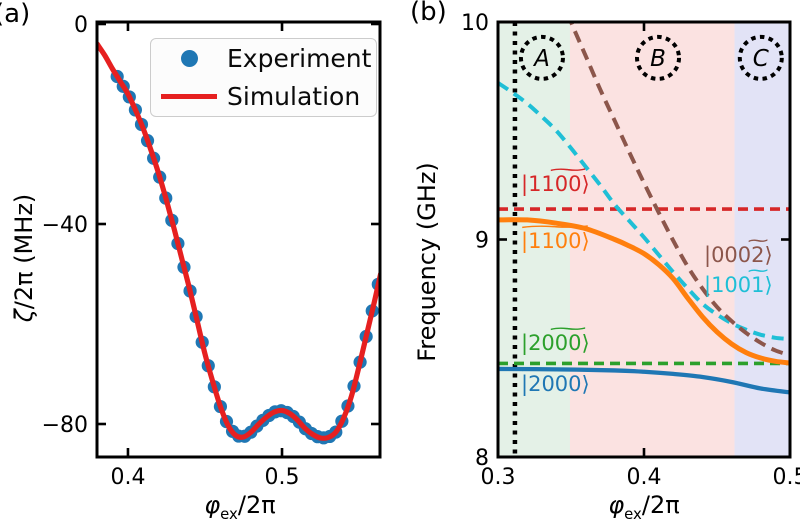  I want to click on region-letter-B: B, so click(658, 59).